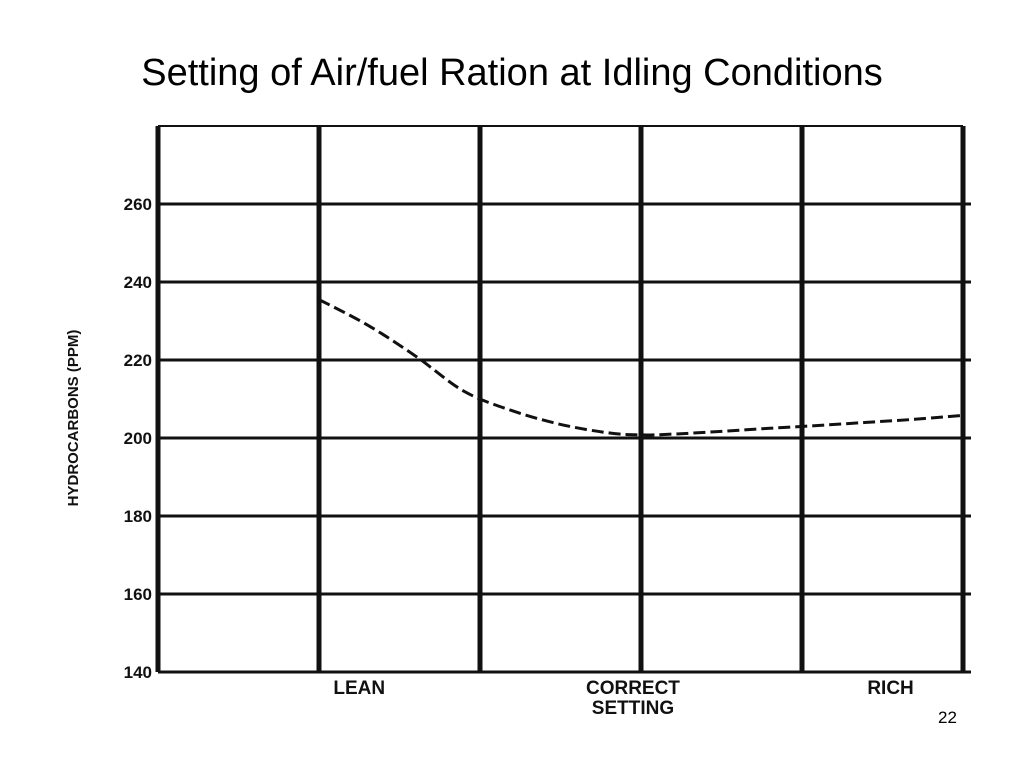 This screenshot has height=768, width=1024. I want to click on y-axis-label: HYDROCARBONS (PPM), so click(73, 418).